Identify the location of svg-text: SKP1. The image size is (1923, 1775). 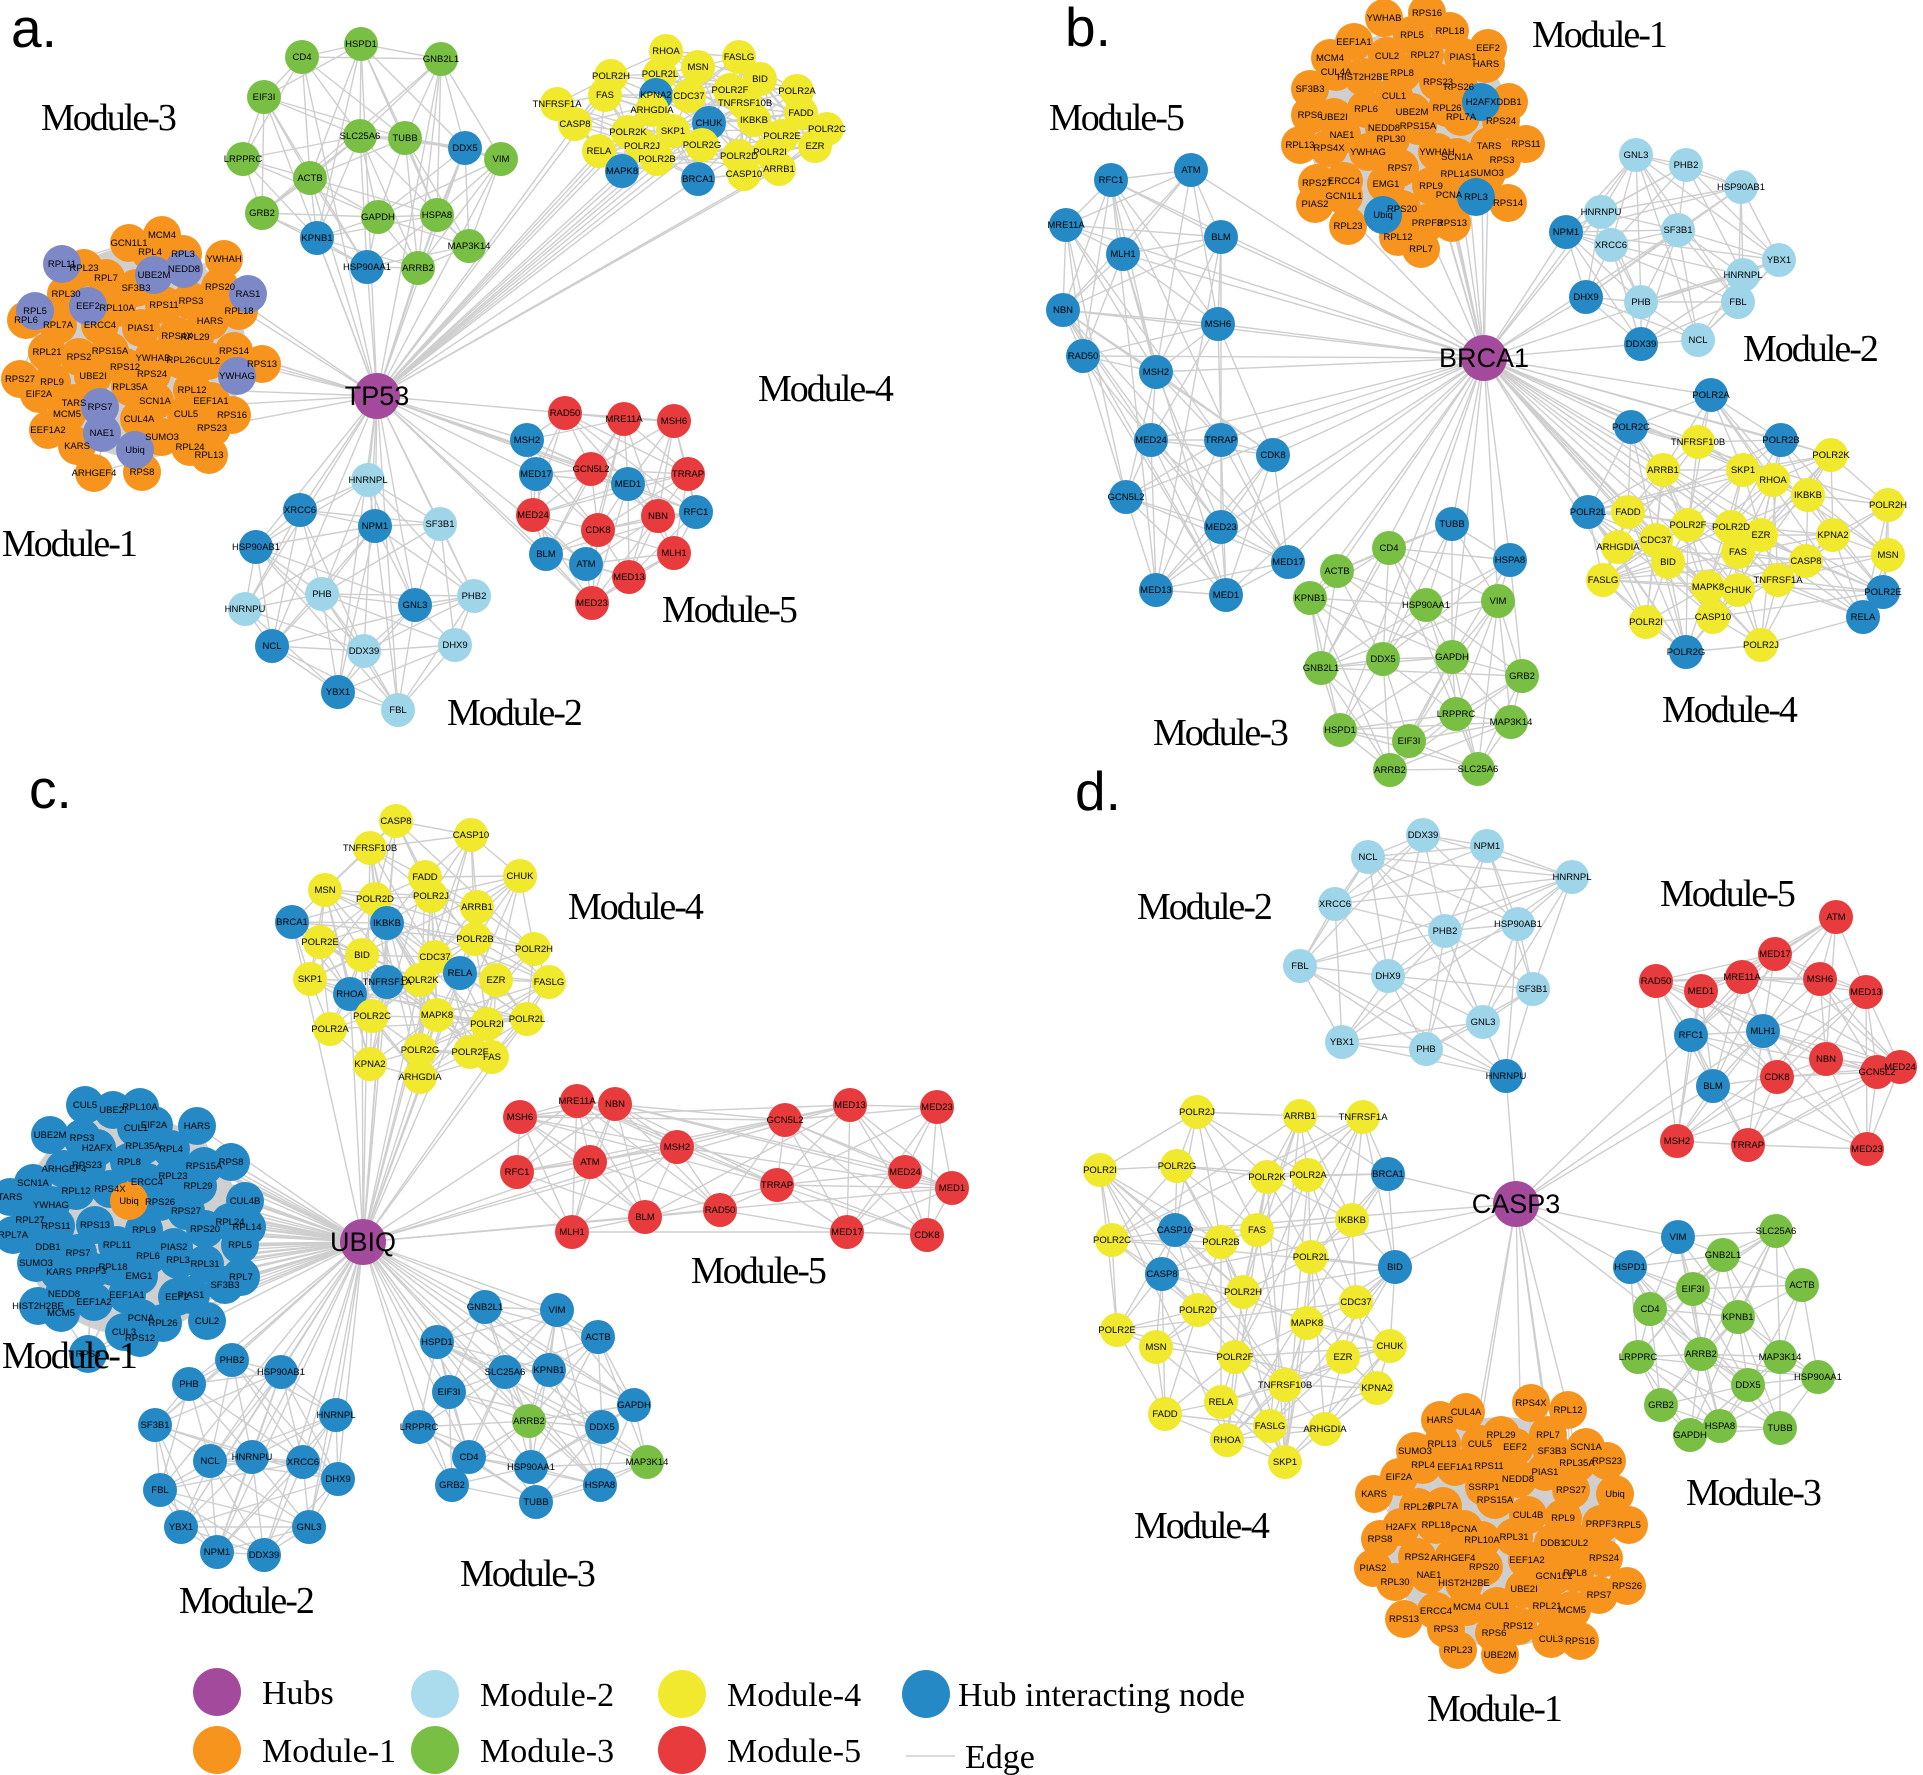
(673, 131).